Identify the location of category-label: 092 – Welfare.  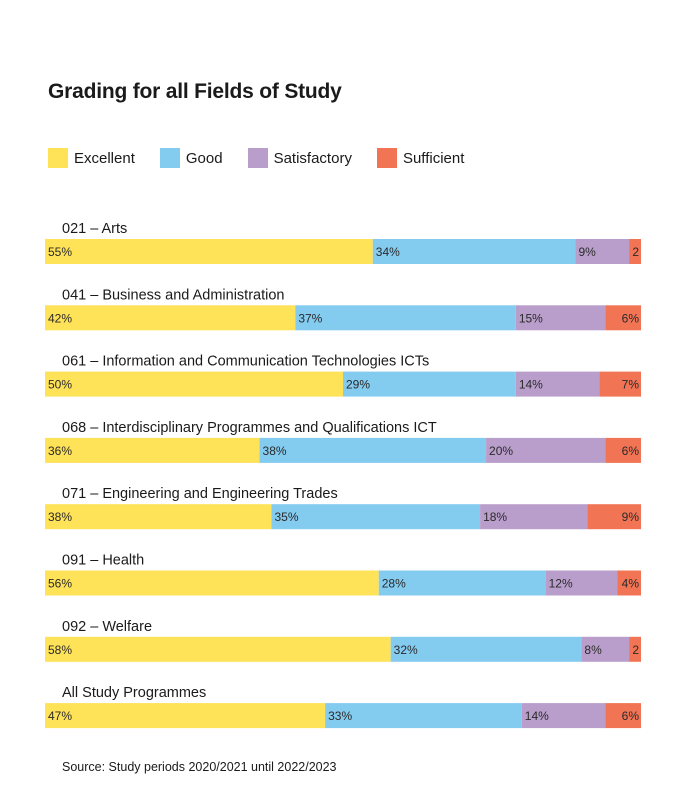
(107, 627).